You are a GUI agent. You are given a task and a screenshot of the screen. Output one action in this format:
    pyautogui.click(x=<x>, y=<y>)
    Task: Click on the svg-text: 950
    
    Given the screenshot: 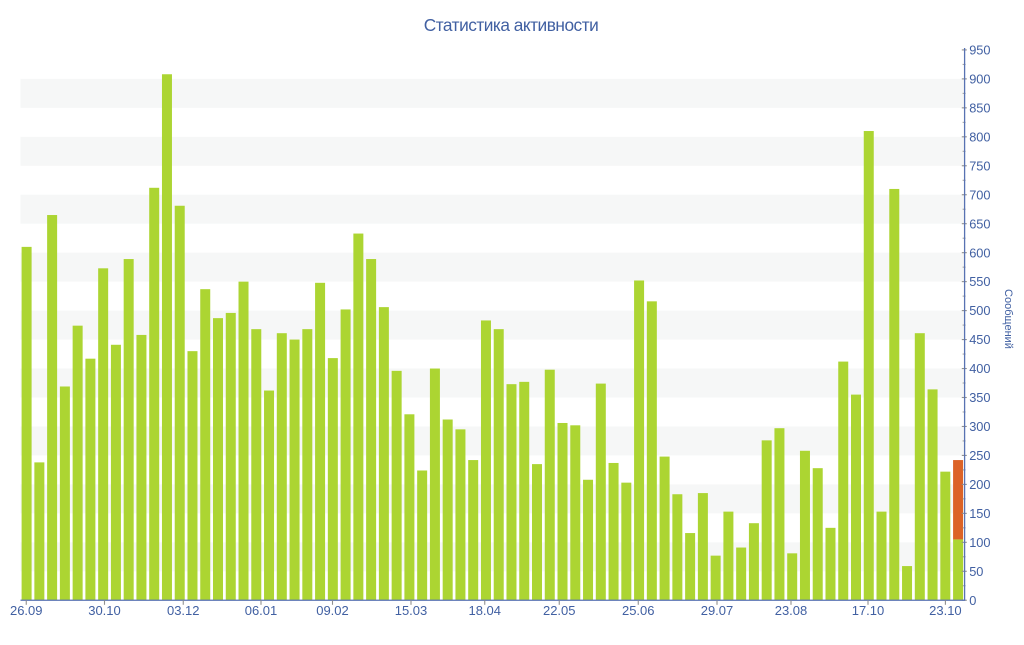 What is the action you would take?
    pyautogui.click(x=979, y=50)
    